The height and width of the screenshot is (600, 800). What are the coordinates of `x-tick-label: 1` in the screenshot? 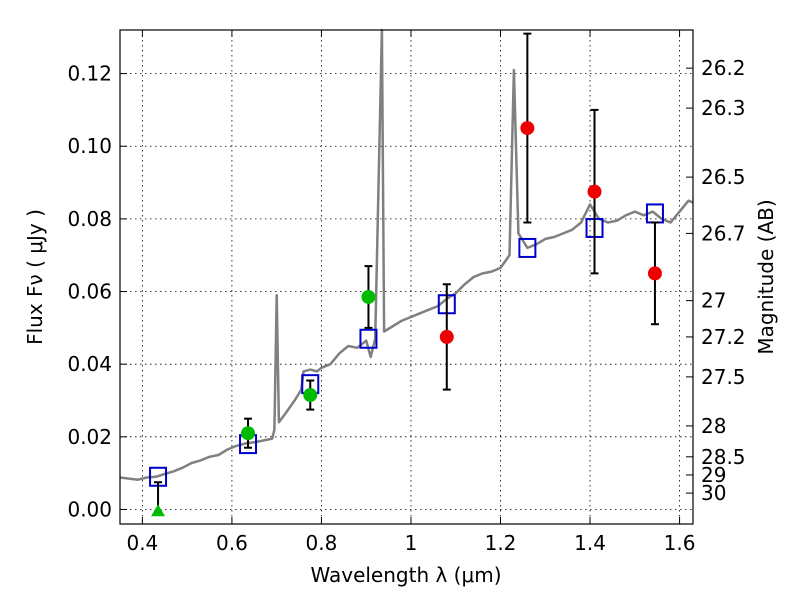 It's located at (411, 543).